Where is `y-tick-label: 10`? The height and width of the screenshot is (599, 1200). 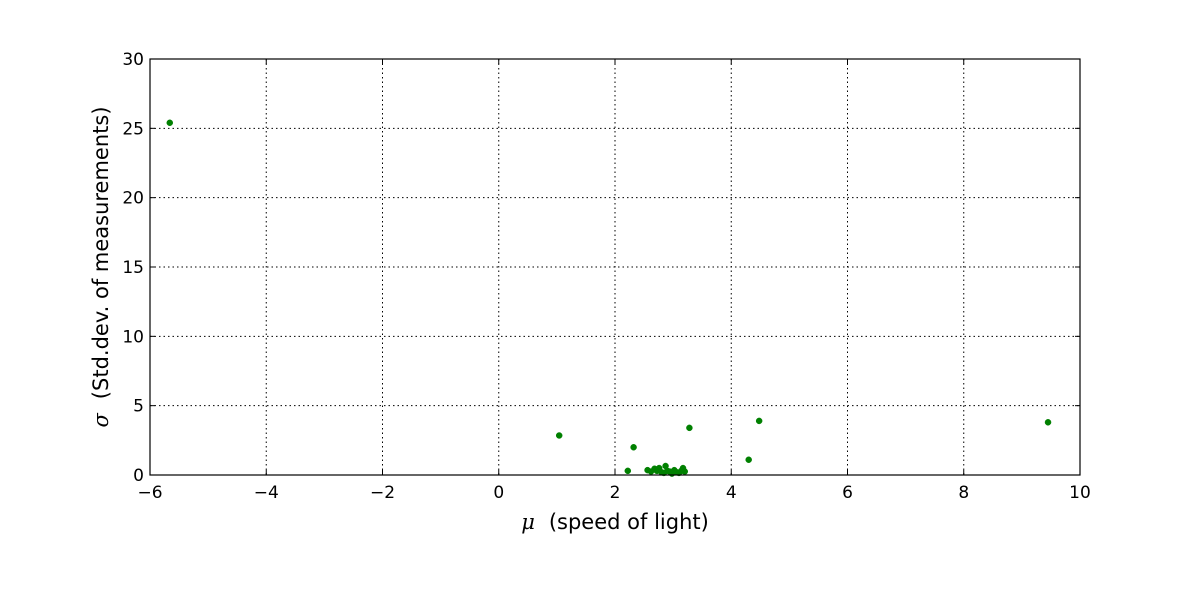
y-tick-label: 10 is located at coordinates (133, 337).